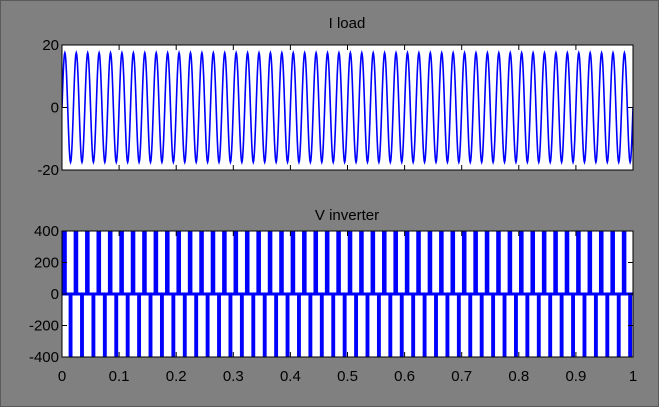  Describe the element at coordinates (518, 376) in the screenshot. I see `x-tick-label: 0.8` at that location.